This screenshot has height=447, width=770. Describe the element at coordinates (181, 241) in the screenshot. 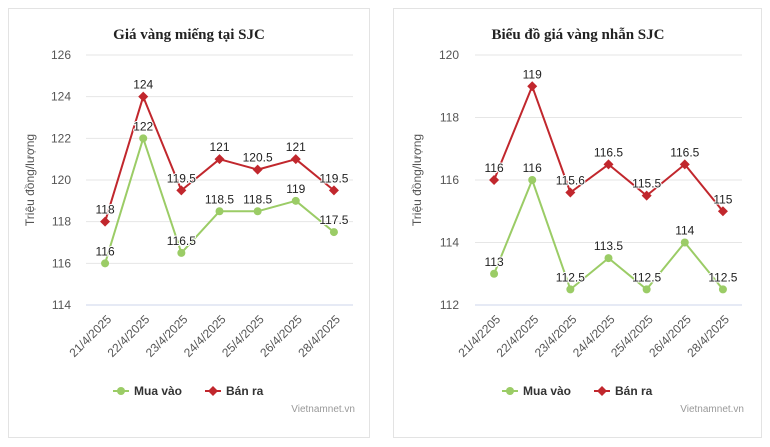

I see `mua-vao-data-label: 116.5` at that location.